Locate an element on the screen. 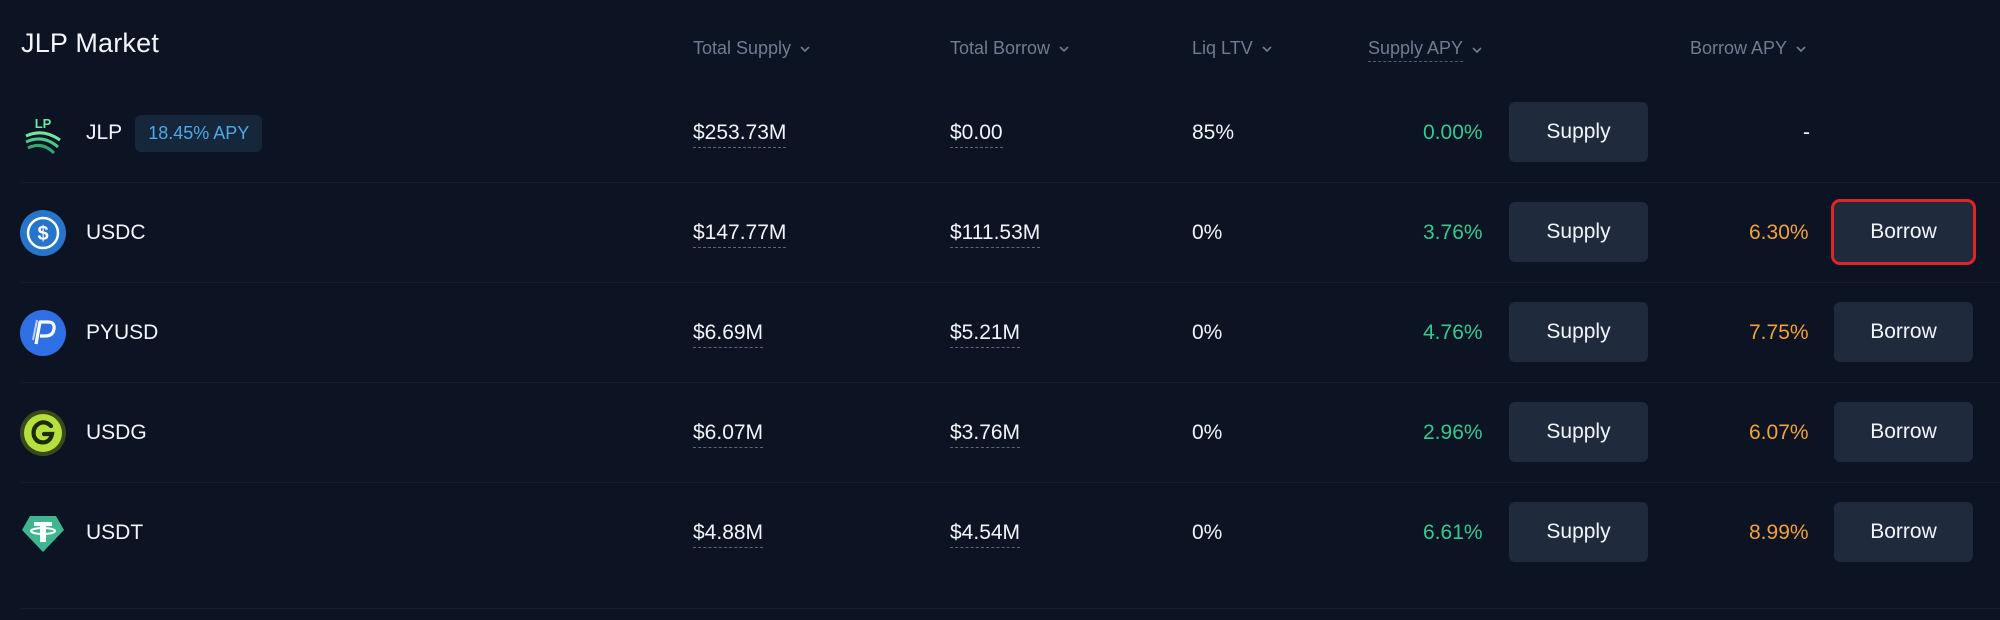  total-supply-value: $253.73M is located at coordinates (740, 134).